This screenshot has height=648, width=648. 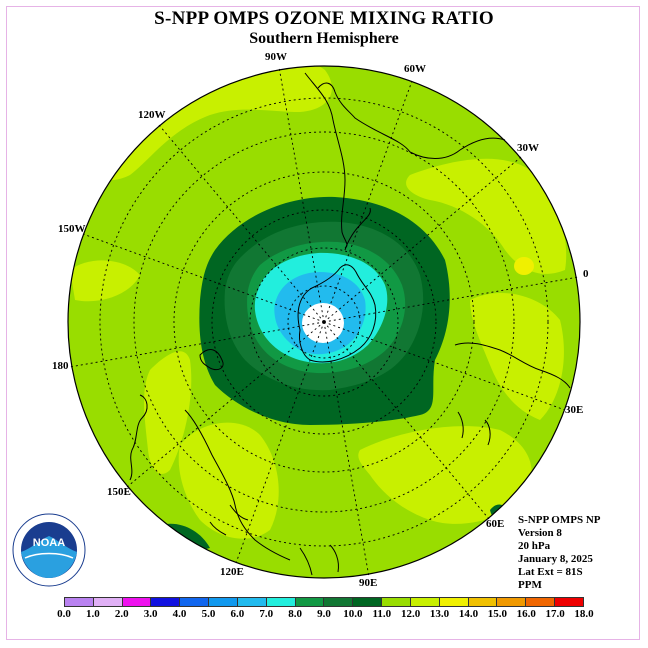 What do you see at coordinates (586, 274) in the screenshot?
I see `lon-label-0: 0` at bounding box center [586, 274].